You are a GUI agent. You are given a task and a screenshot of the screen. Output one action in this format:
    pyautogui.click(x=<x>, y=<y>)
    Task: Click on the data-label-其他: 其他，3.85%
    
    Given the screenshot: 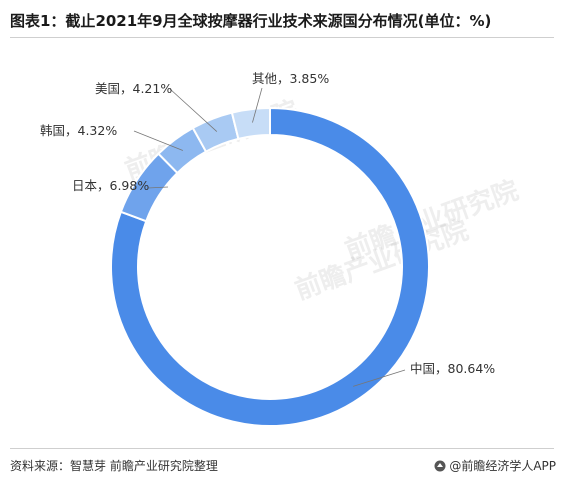 What is the action you would take?
    pyautogui.click(x=290, y=78)
    